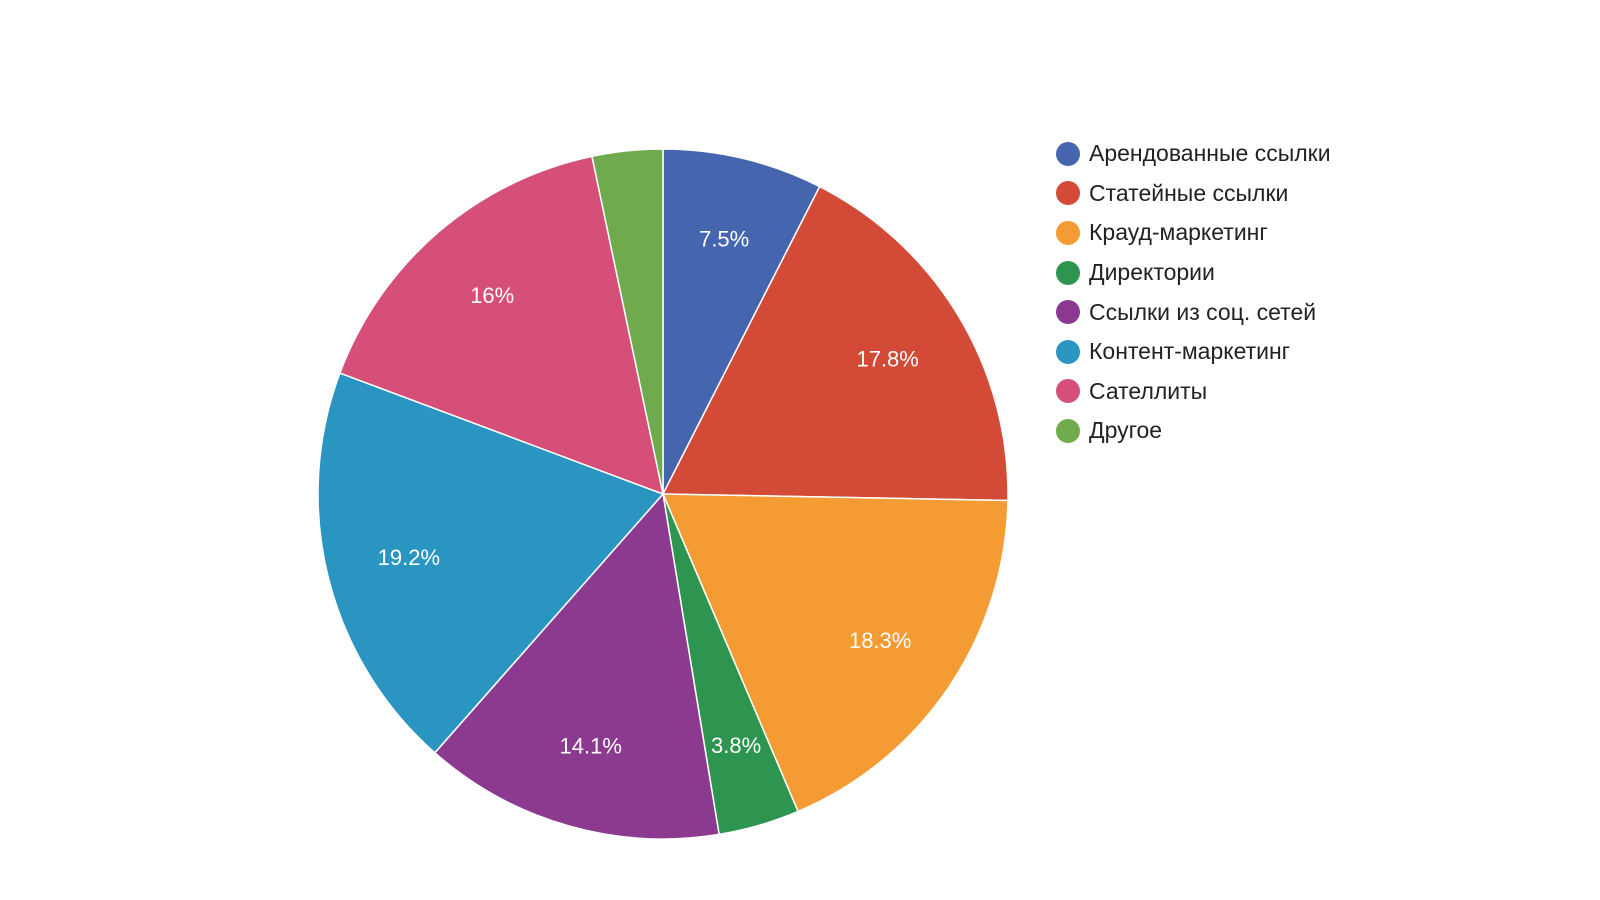 The image size is (1600, 900). What do you see at coordinates (1189, 192) in the screenshot?
I see `legend-label: Статейные ссылки` at bounding box center [1189, 192].